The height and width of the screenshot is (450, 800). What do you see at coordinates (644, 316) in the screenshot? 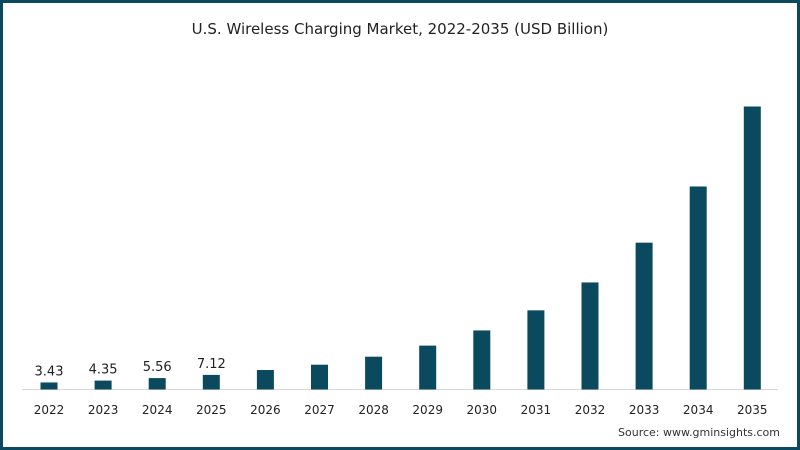
I see `bar-2033` at bounding box center [644, 316].